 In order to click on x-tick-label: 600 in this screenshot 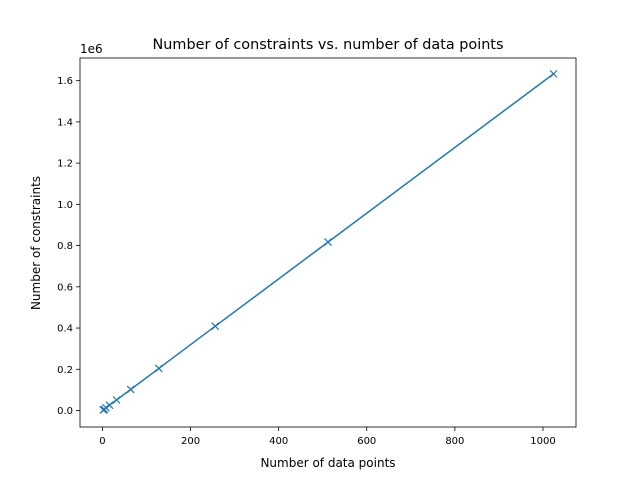, I will do `click(366, 441)`.